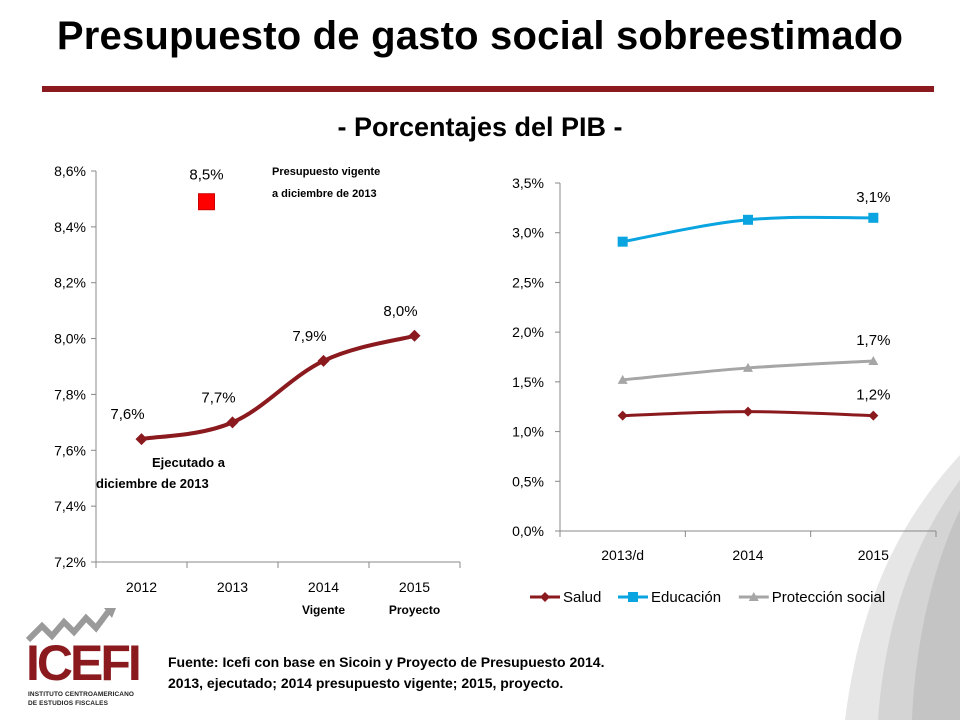 The height and width of the screenshot is (720, 960). I want to click on y-tick-label: 3,5%, so click(528, 183).